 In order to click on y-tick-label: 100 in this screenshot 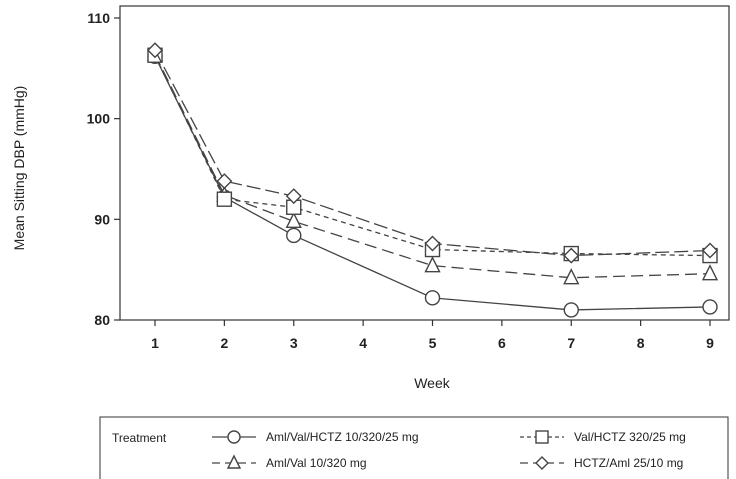, I will do `click(99, 119)`.